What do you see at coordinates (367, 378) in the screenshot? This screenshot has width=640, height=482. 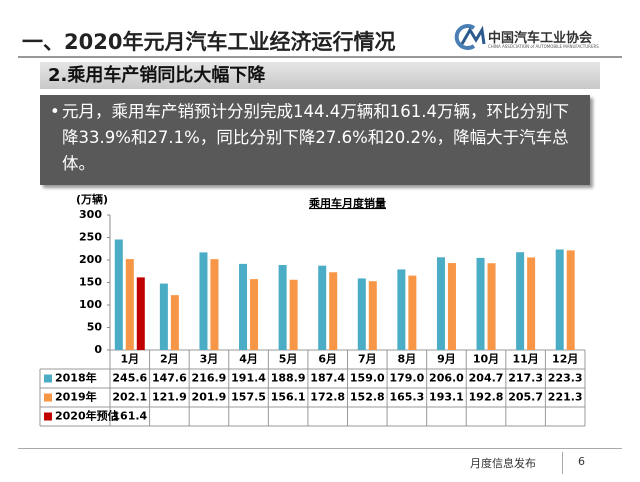 I see `table-value: 159.0` at bounding box center [367, 378].